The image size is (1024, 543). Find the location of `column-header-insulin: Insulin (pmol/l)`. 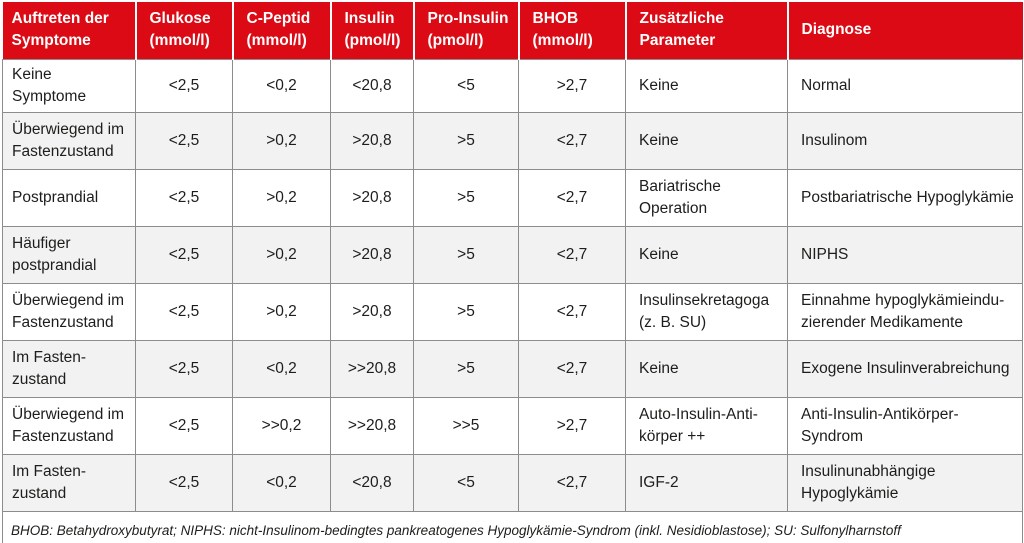

column-header-insulin: Insulin (pmol/l) is located at coordinates (371, 30).